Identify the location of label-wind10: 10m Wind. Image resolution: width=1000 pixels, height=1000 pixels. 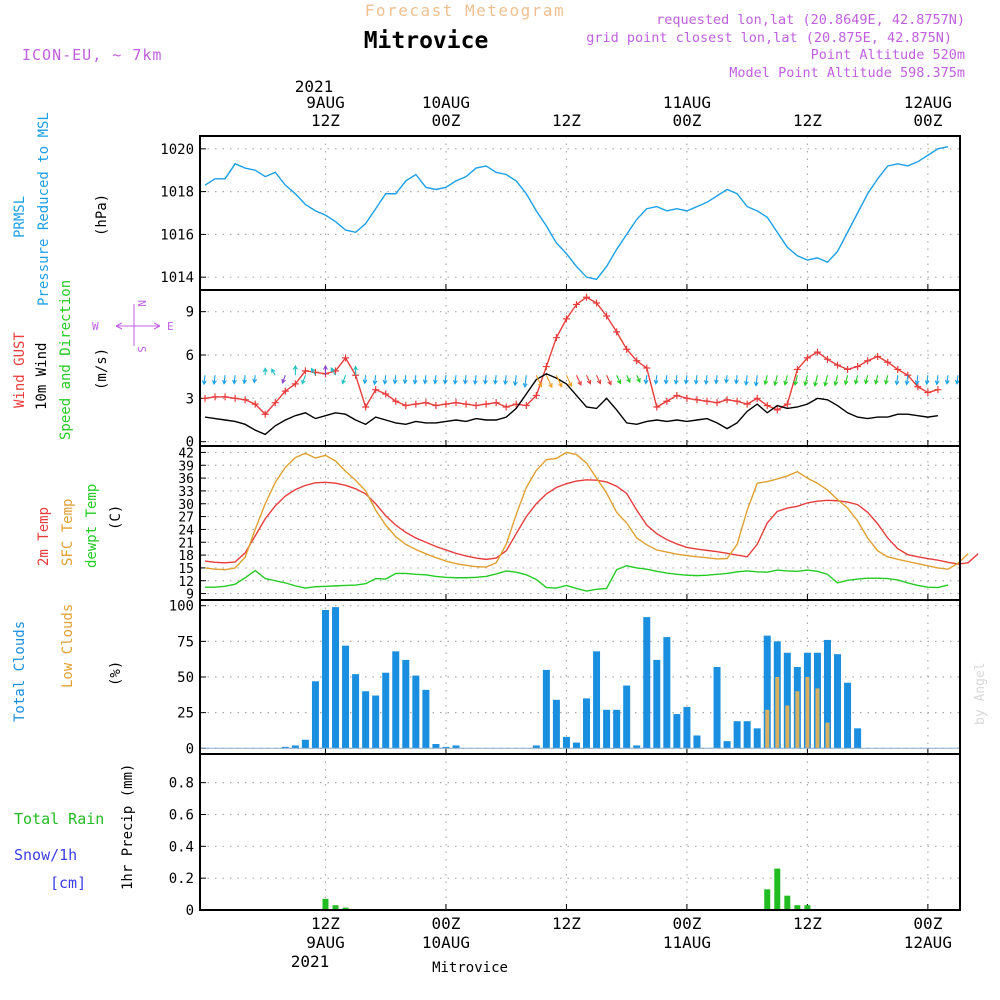
(42, 376).